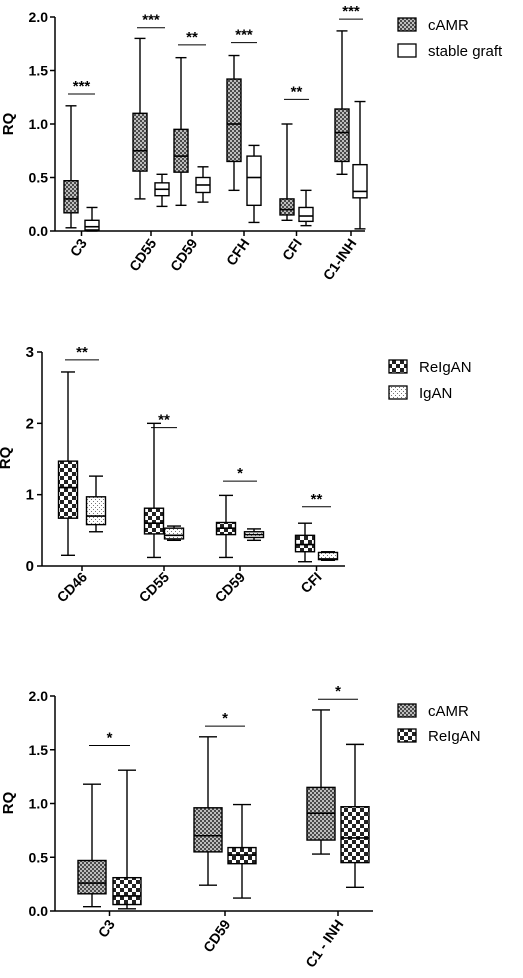  Describe the element at coordinates (430, 380) in the screenshot. I see `legend: ReIgAN IgAN` at that location.